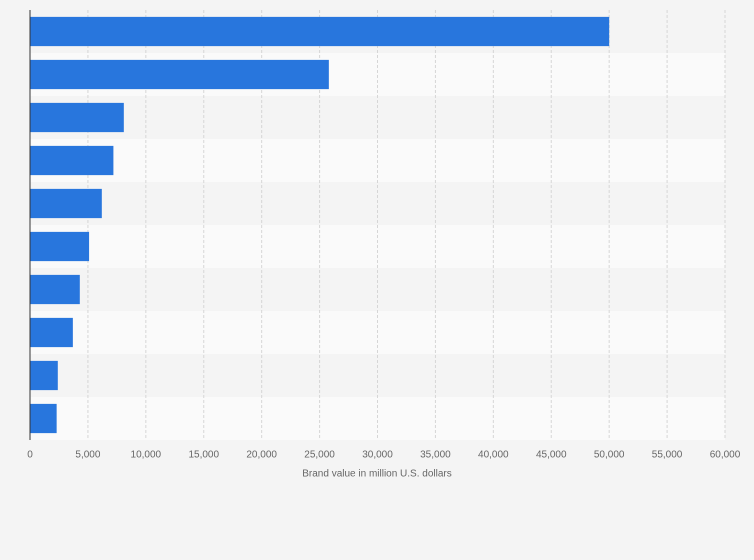 This screenshot has width=754, height=560. I want to click on x-tick-label: 10,000, so click(146, 455).